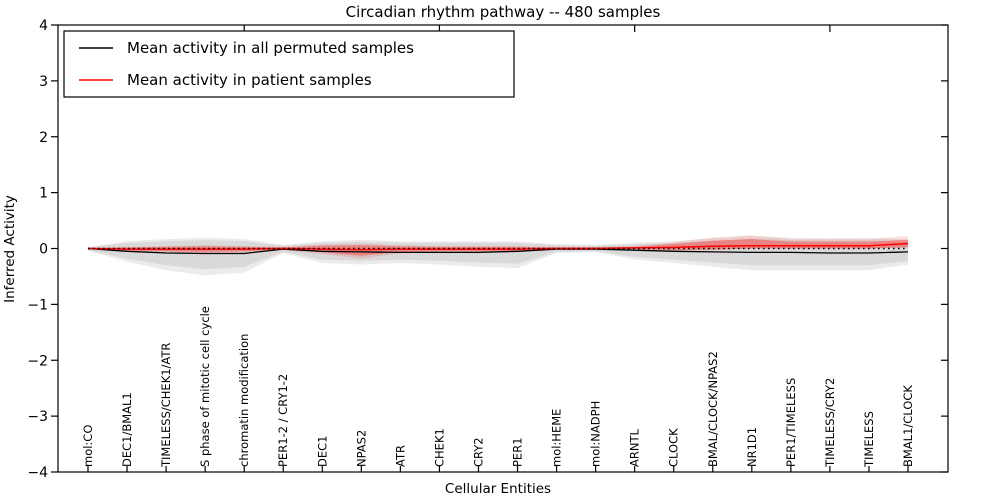 This screenshot has width=1000, height=504. I want to click on legend-box, so click(289, 64).